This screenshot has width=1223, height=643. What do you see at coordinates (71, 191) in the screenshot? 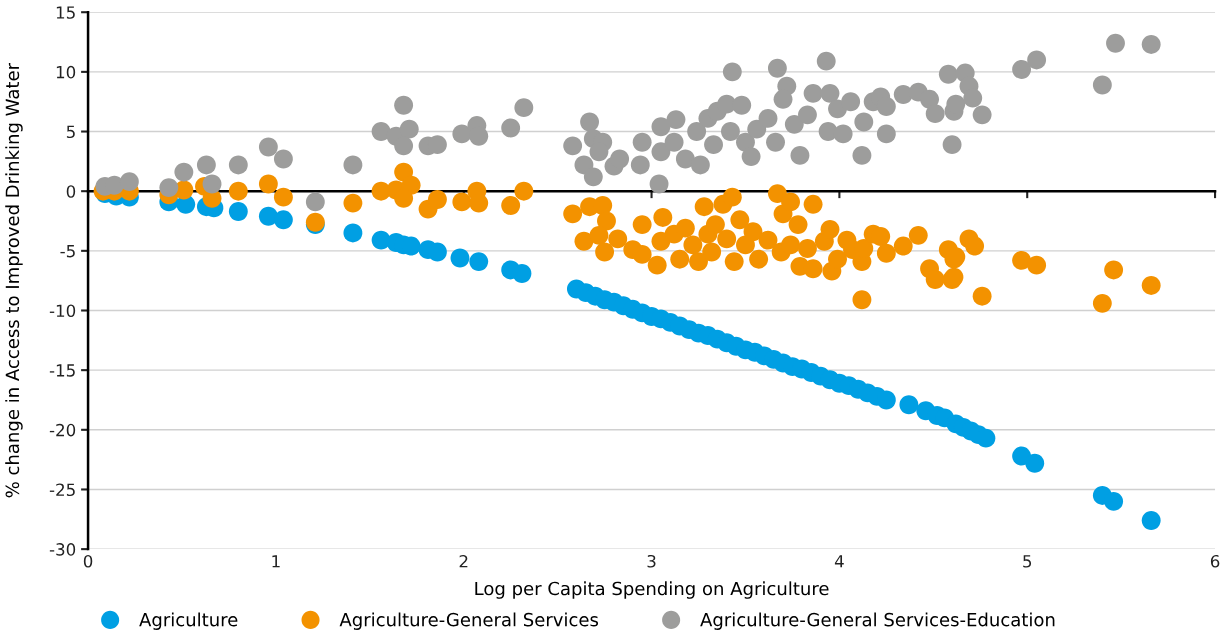
I see `y-tick-label: 0` at bounding box center [71, 191].